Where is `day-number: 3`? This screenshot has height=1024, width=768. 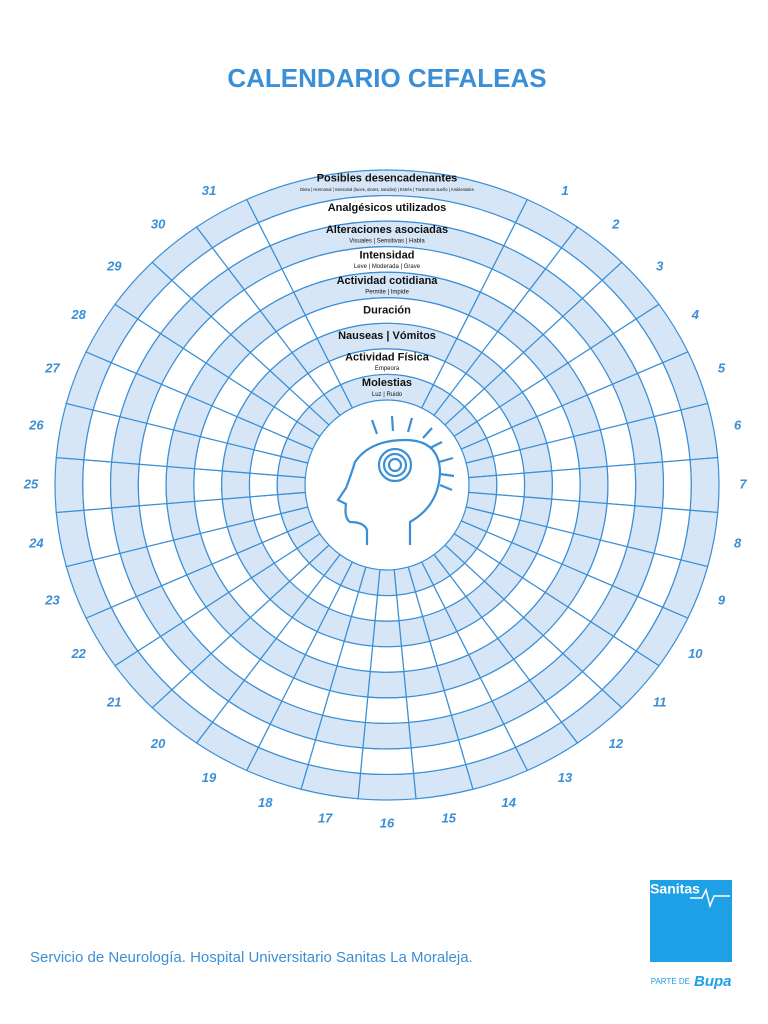
day-number: 3 is located at coordinates (660, 266).